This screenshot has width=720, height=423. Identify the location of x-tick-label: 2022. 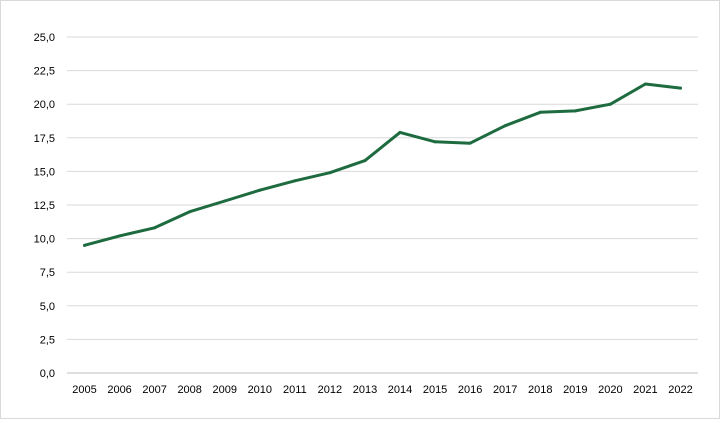
(680, 390).